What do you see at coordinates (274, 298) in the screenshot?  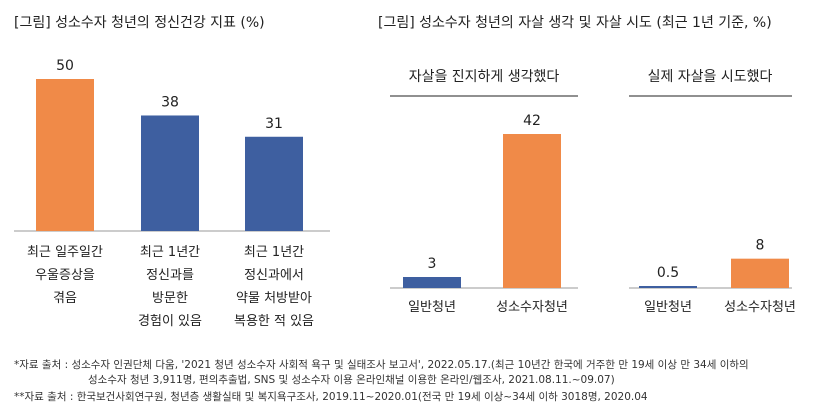 I see `chart1-category-label-2-2: 약물 처방받아` at bounding box center [274, 298].